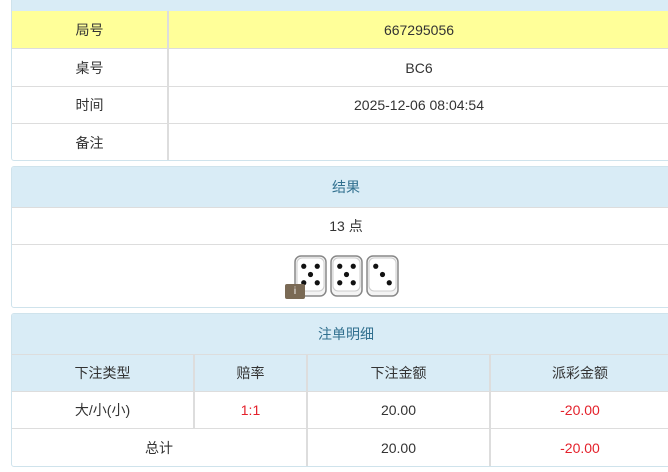 The image size is (668, 472). I want to click on points-text: 13 点, so click(346, 226).